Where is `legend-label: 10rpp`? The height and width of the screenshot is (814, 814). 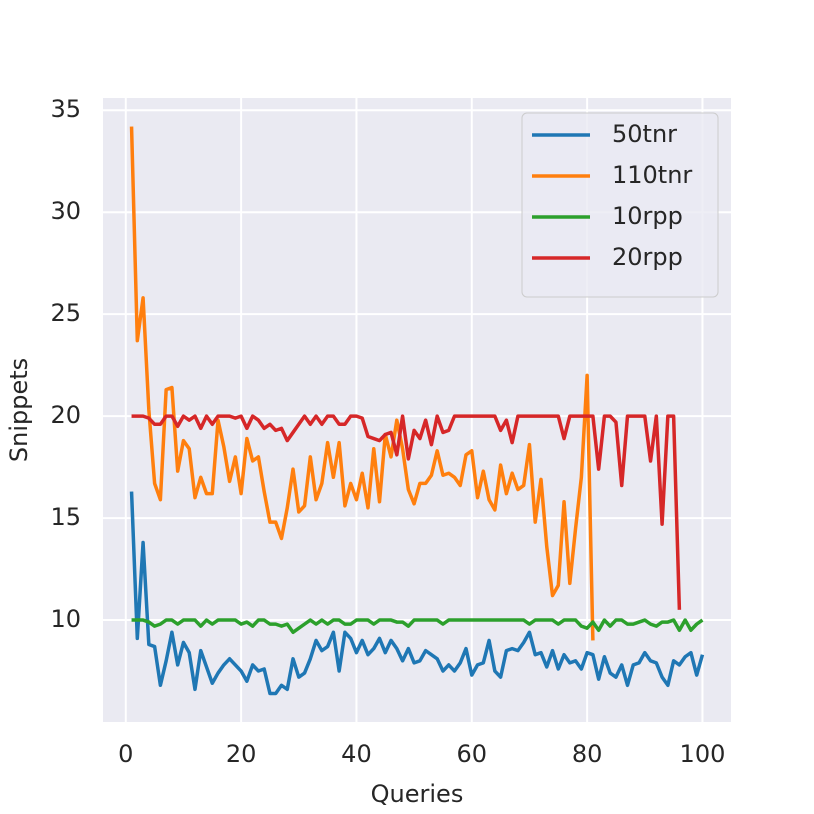 legend-label: 10rpp is located at coordinates (647, 216).